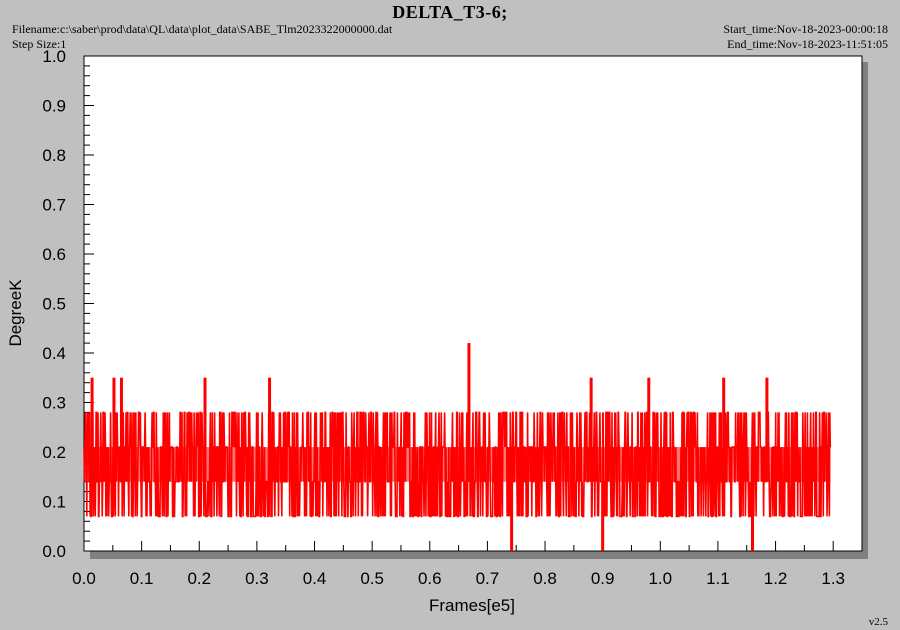  I want to click on version-label: v2.5, so click(878, 622).